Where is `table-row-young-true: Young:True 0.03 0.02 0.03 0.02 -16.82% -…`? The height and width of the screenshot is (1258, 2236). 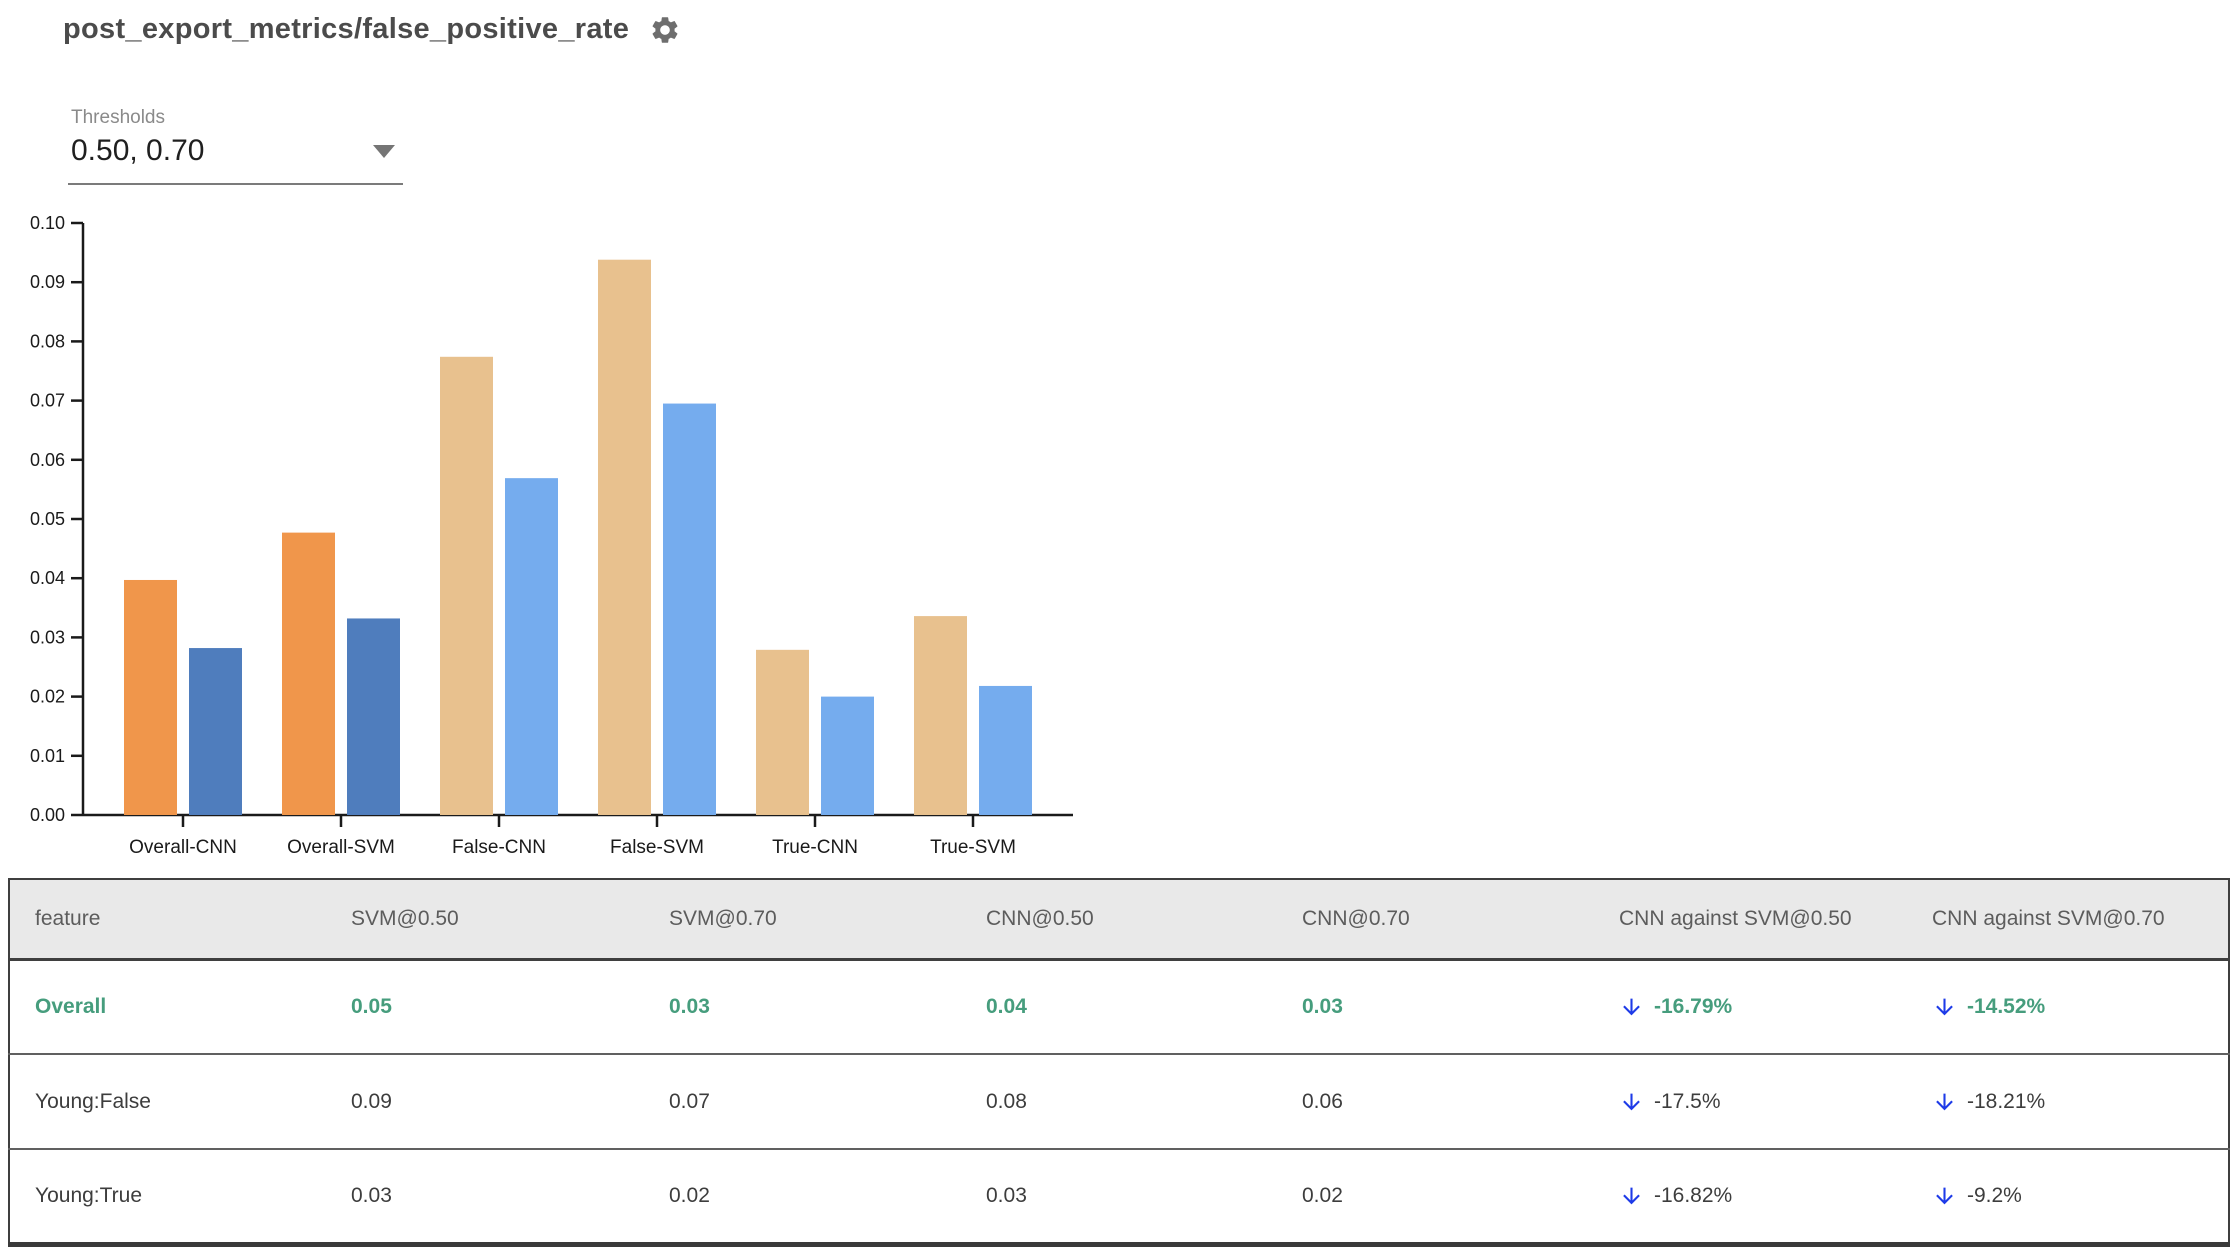
table-row-young-true: Young:True 0.03 0.02 0.03 0.02 -16.82% -… is located at coordinates (1119, 1196).